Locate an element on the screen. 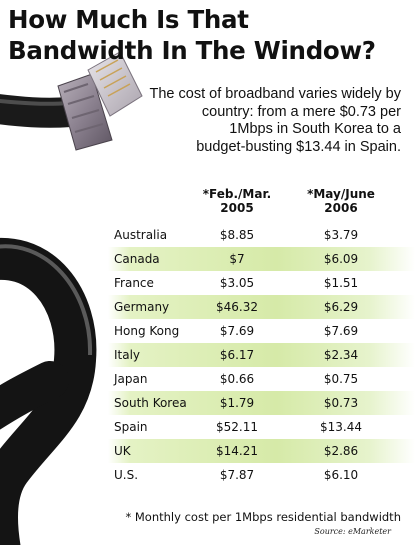 Image resolution: width=415 pixels, height=545 pixels. column-header-2005-period: *Feb./Mar. is located at coordinates (237, 194).